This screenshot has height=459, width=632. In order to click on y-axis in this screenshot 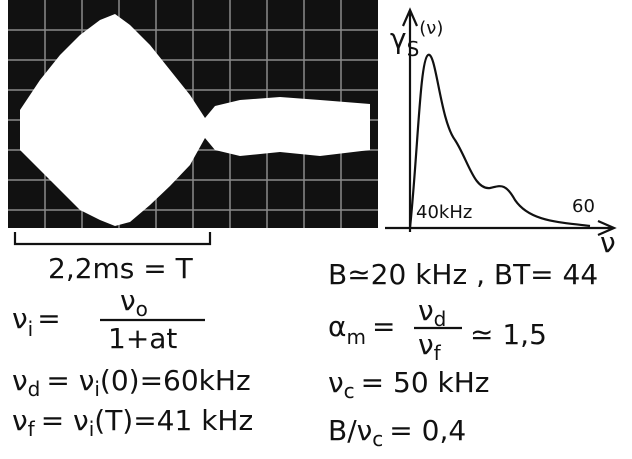, I will do `click(410, 119)`.